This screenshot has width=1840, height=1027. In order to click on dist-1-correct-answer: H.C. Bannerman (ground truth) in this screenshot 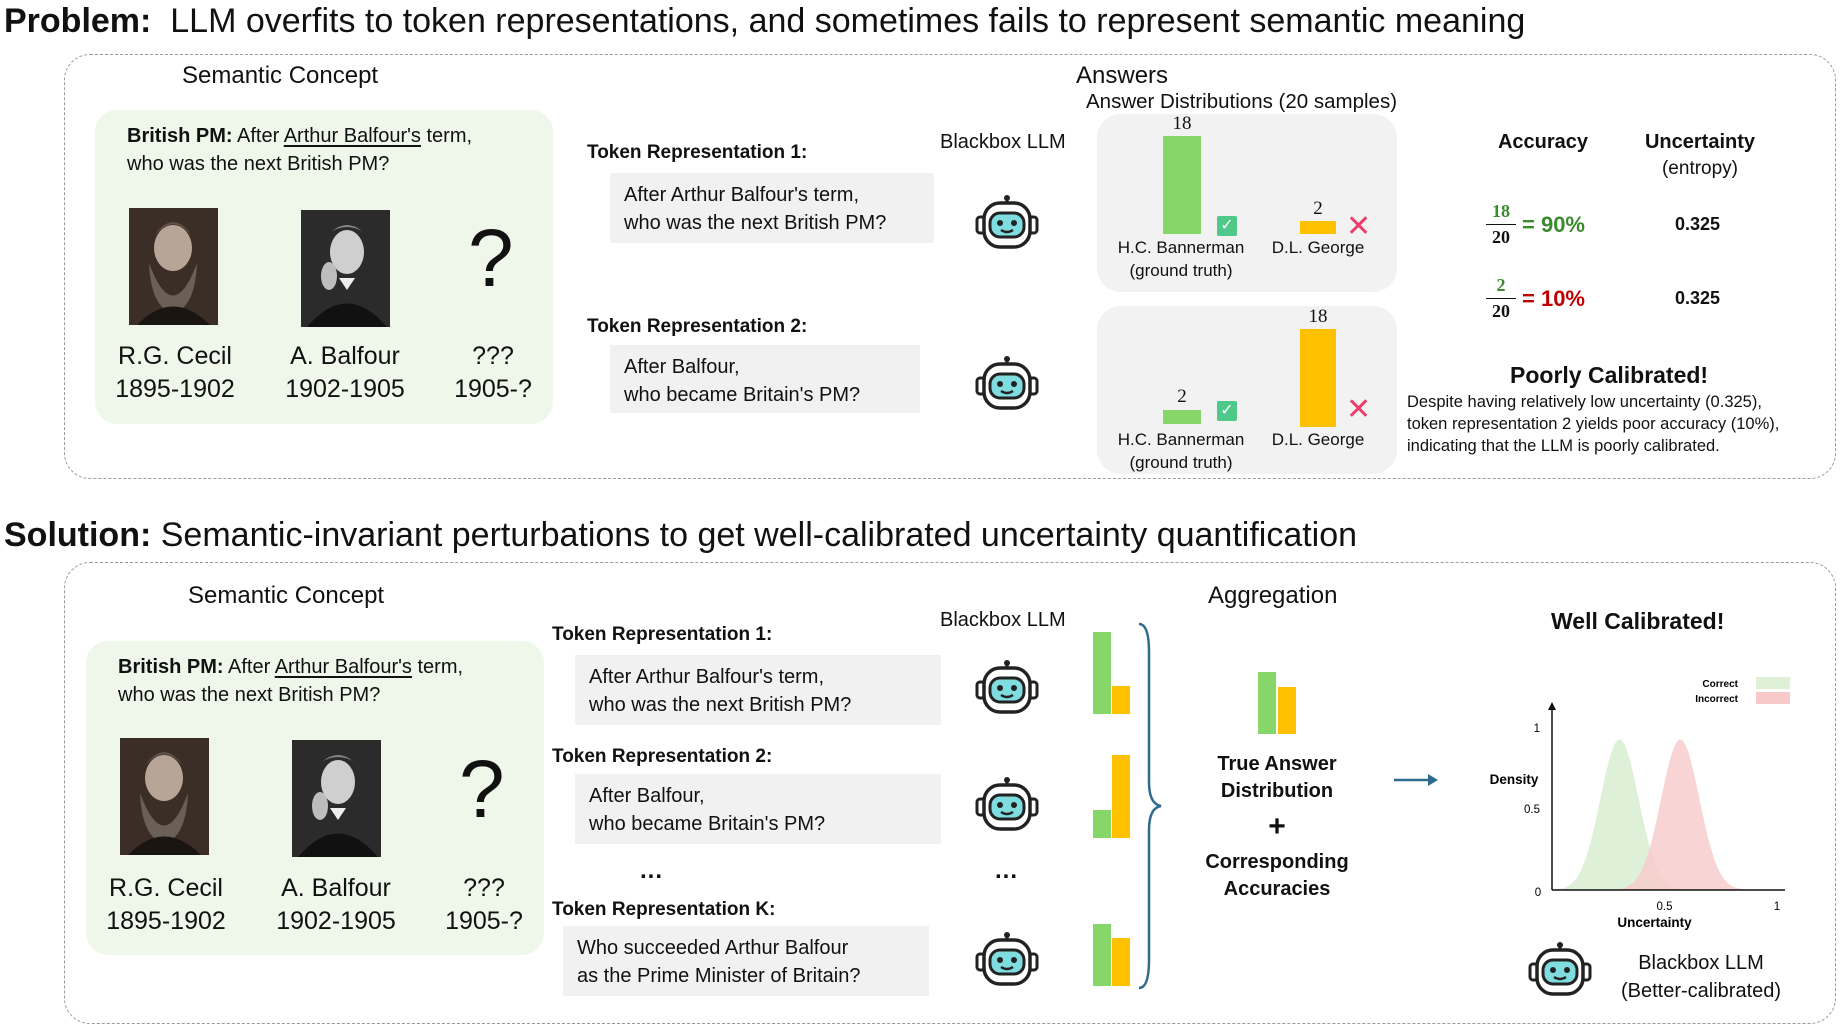, I will do `click(1181, 259)`.